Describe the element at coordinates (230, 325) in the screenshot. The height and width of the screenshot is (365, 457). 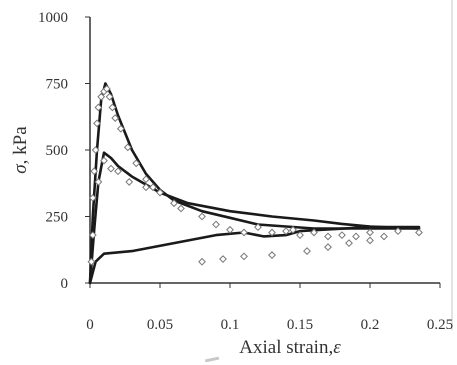
I see `x-tick-label: 0.1` at that location.